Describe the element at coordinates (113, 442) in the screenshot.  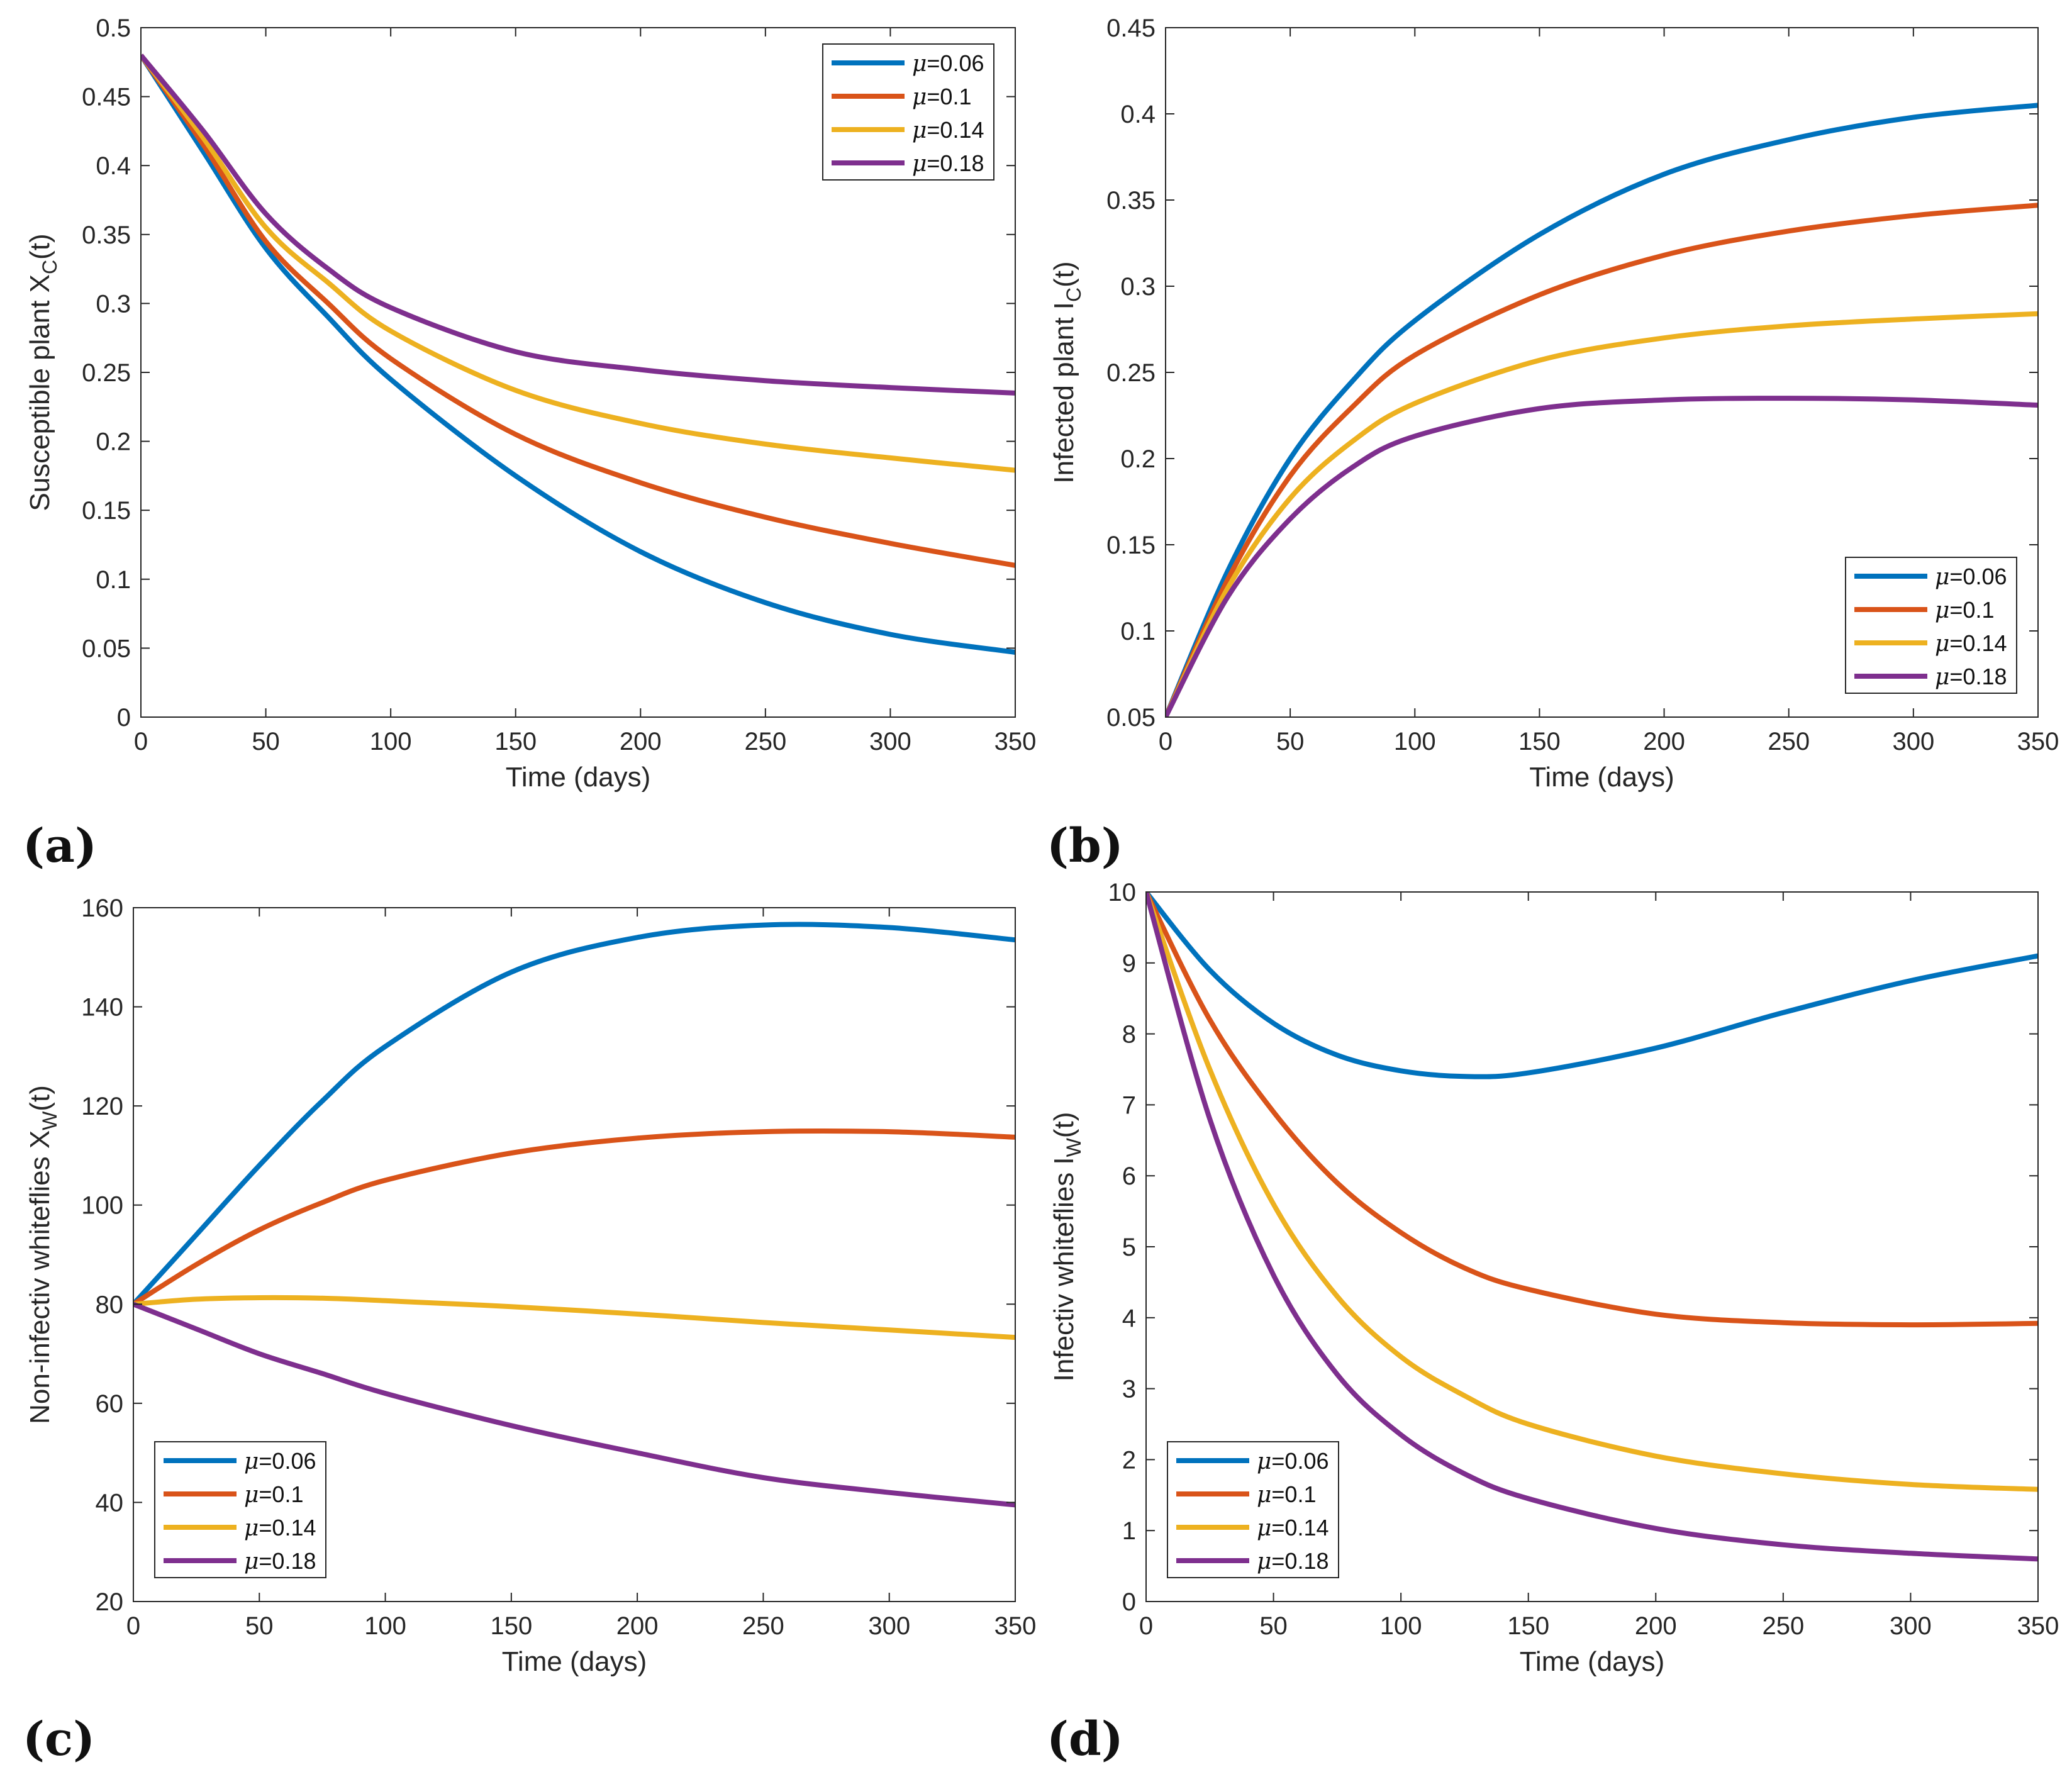
I see `y-tick-label: 0.2` at that location.